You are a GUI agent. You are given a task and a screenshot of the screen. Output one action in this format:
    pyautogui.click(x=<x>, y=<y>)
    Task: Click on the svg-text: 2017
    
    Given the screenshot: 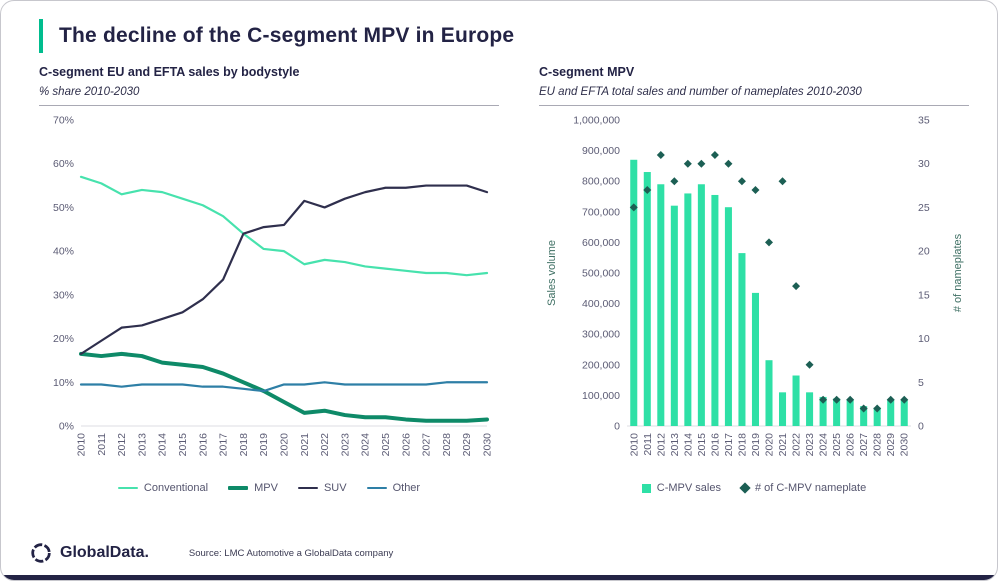 What is the action you would take?
    pyautogui.click(x=224, y=445)
    